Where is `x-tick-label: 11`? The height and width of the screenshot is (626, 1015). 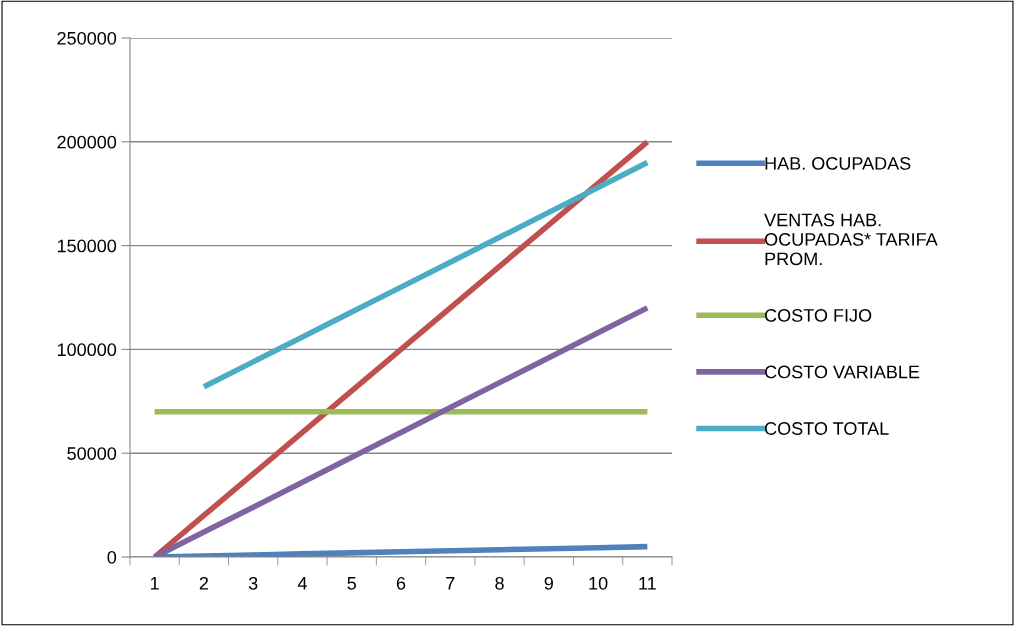 x-tick-label: 11 is located at coordinates (647, 583).